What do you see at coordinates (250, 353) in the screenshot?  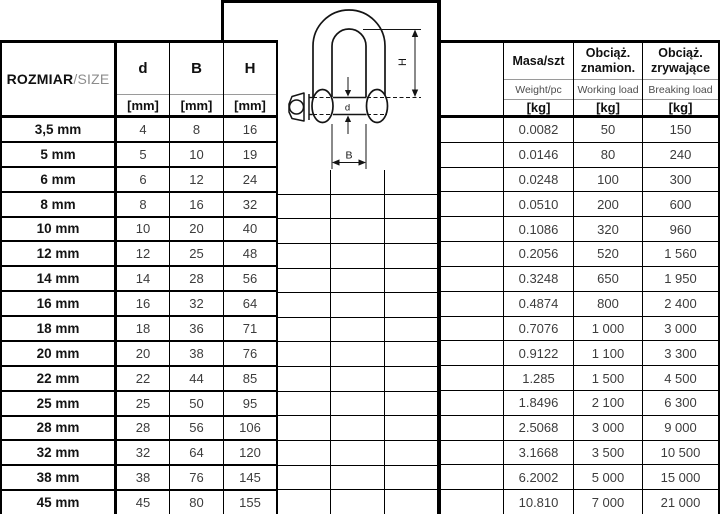 I see `row-h-value: 76` at bounding box center [250, 353].